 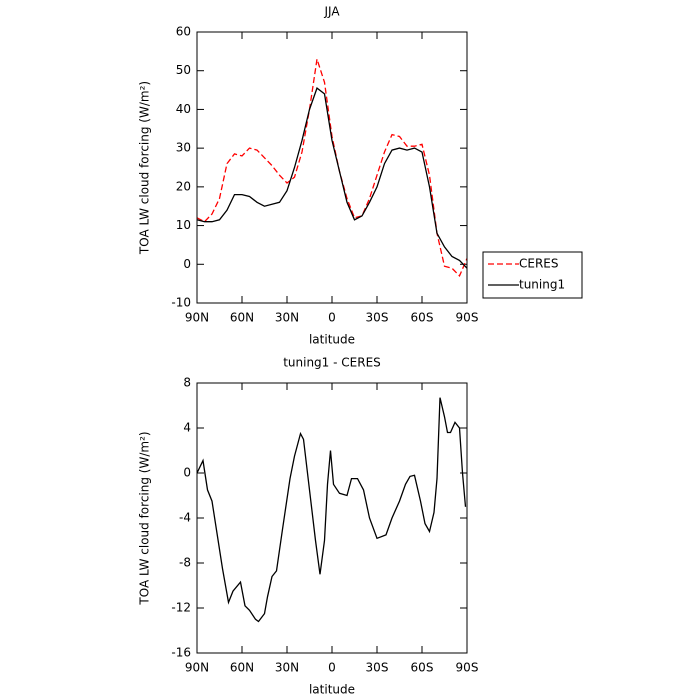 I want to click on y-tick-label: -4, so click(x=185, y=518).